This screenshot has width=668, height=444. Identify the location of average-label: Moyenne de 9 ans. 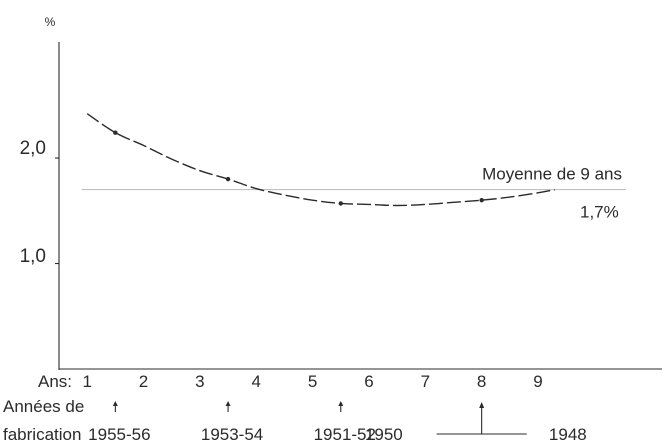
(552, 174).